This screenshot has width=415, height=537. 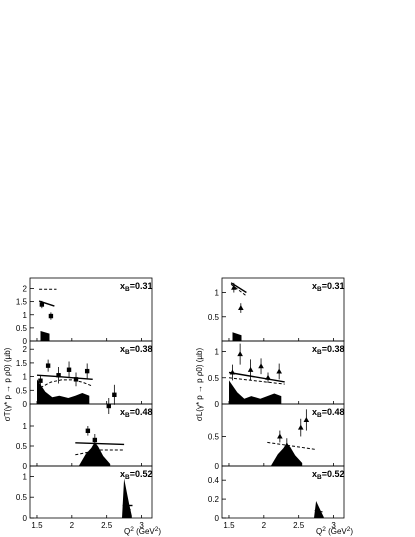 What do you see at coordinates (319, 531) in the screenshot?
I see `x-axis-title-part-0: Q` at bounding box center [319, 531].